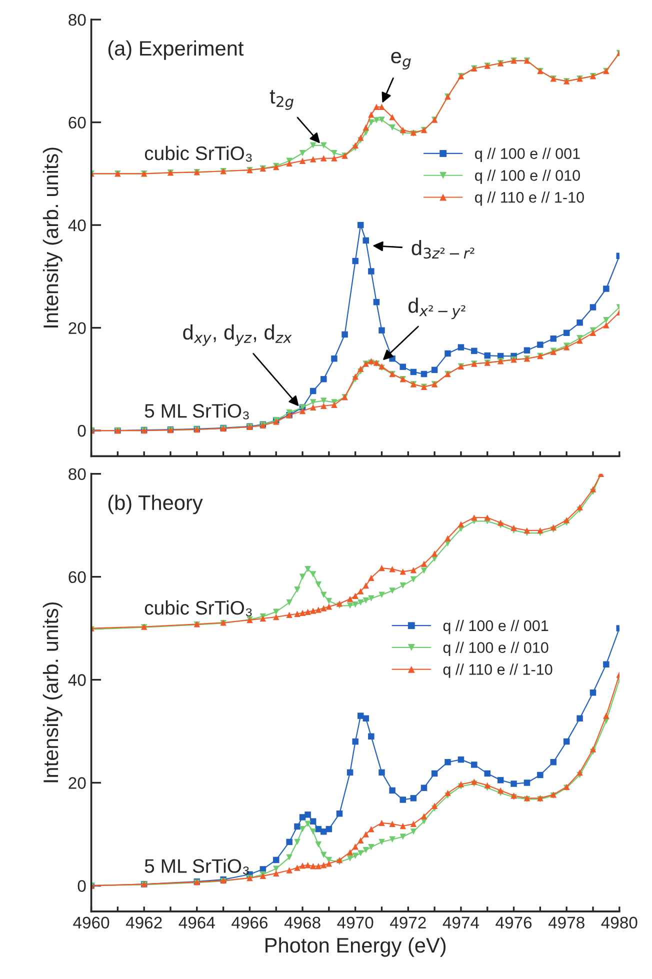 This screenshot has height=979, width=652. I want to click on text: (a) Experiment, so click(176, 50).